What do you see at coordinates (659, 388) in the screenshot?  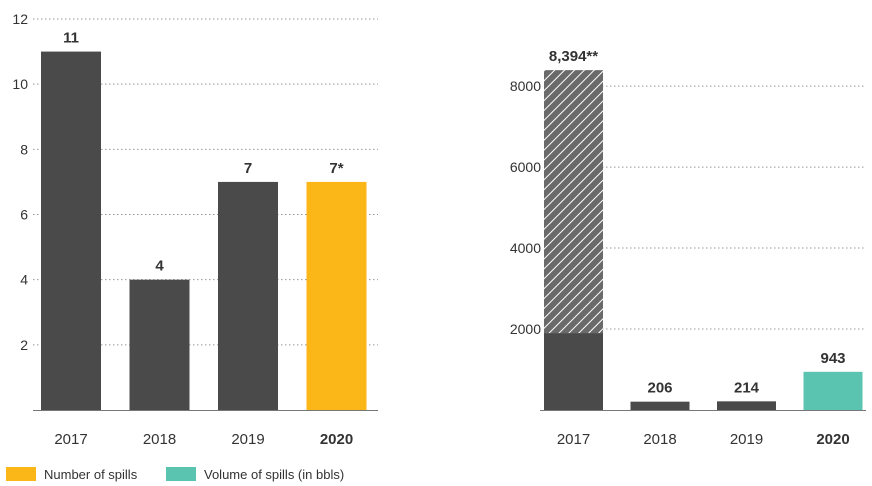 I see `right-data-label-2018: 206` at bounding box center [659, 388].